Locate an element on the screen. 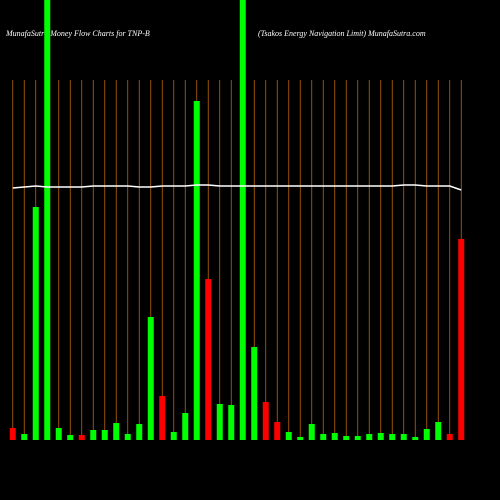 This screenshot has height=500, width=500. price-line is located at coordinates (237, 187).